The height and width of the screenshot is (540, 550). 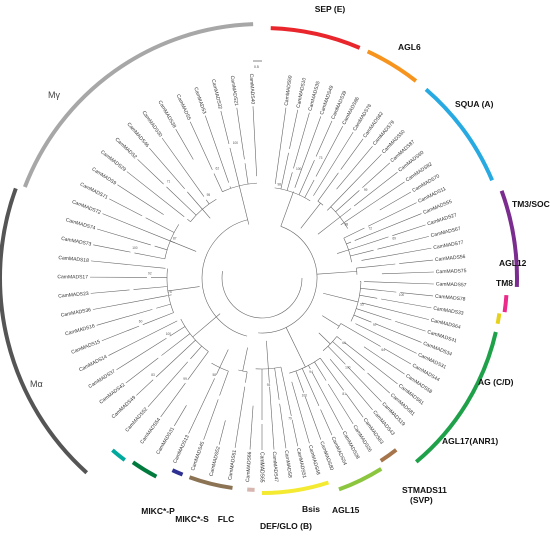 I want to click on bootstrap-label: 95, so click(x=209, y=195).